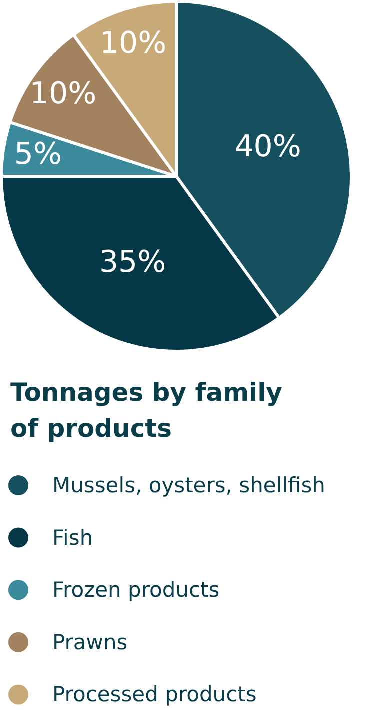 The image size is (382, 710). What do you see at coordinates (154, 694) in the screenshot?
I see `legend-label: Processed products` at bounding box center [154, 694].